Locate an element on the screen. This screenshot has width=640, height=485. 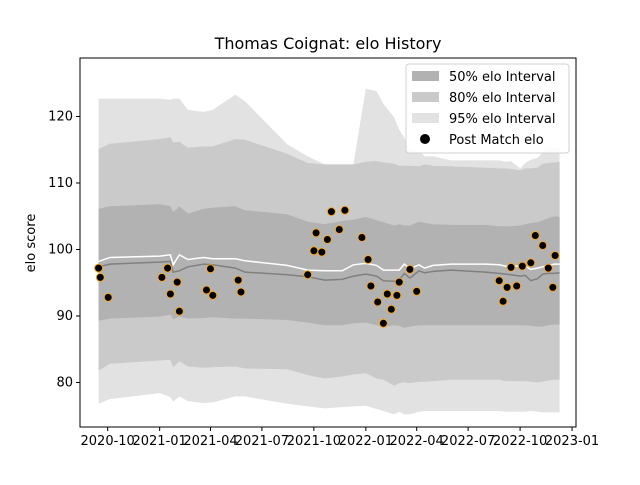
legend-label: 50% elo Interval is located at coordinates (502, 77).